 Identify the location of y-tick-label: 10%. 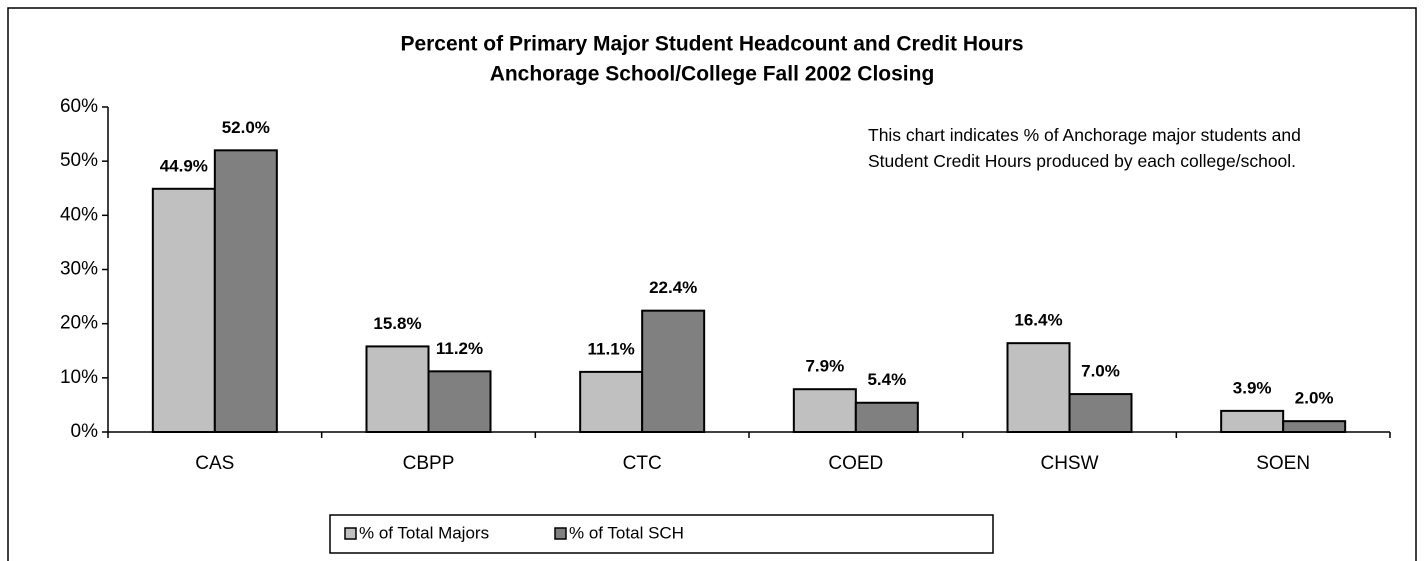
(79, 377).